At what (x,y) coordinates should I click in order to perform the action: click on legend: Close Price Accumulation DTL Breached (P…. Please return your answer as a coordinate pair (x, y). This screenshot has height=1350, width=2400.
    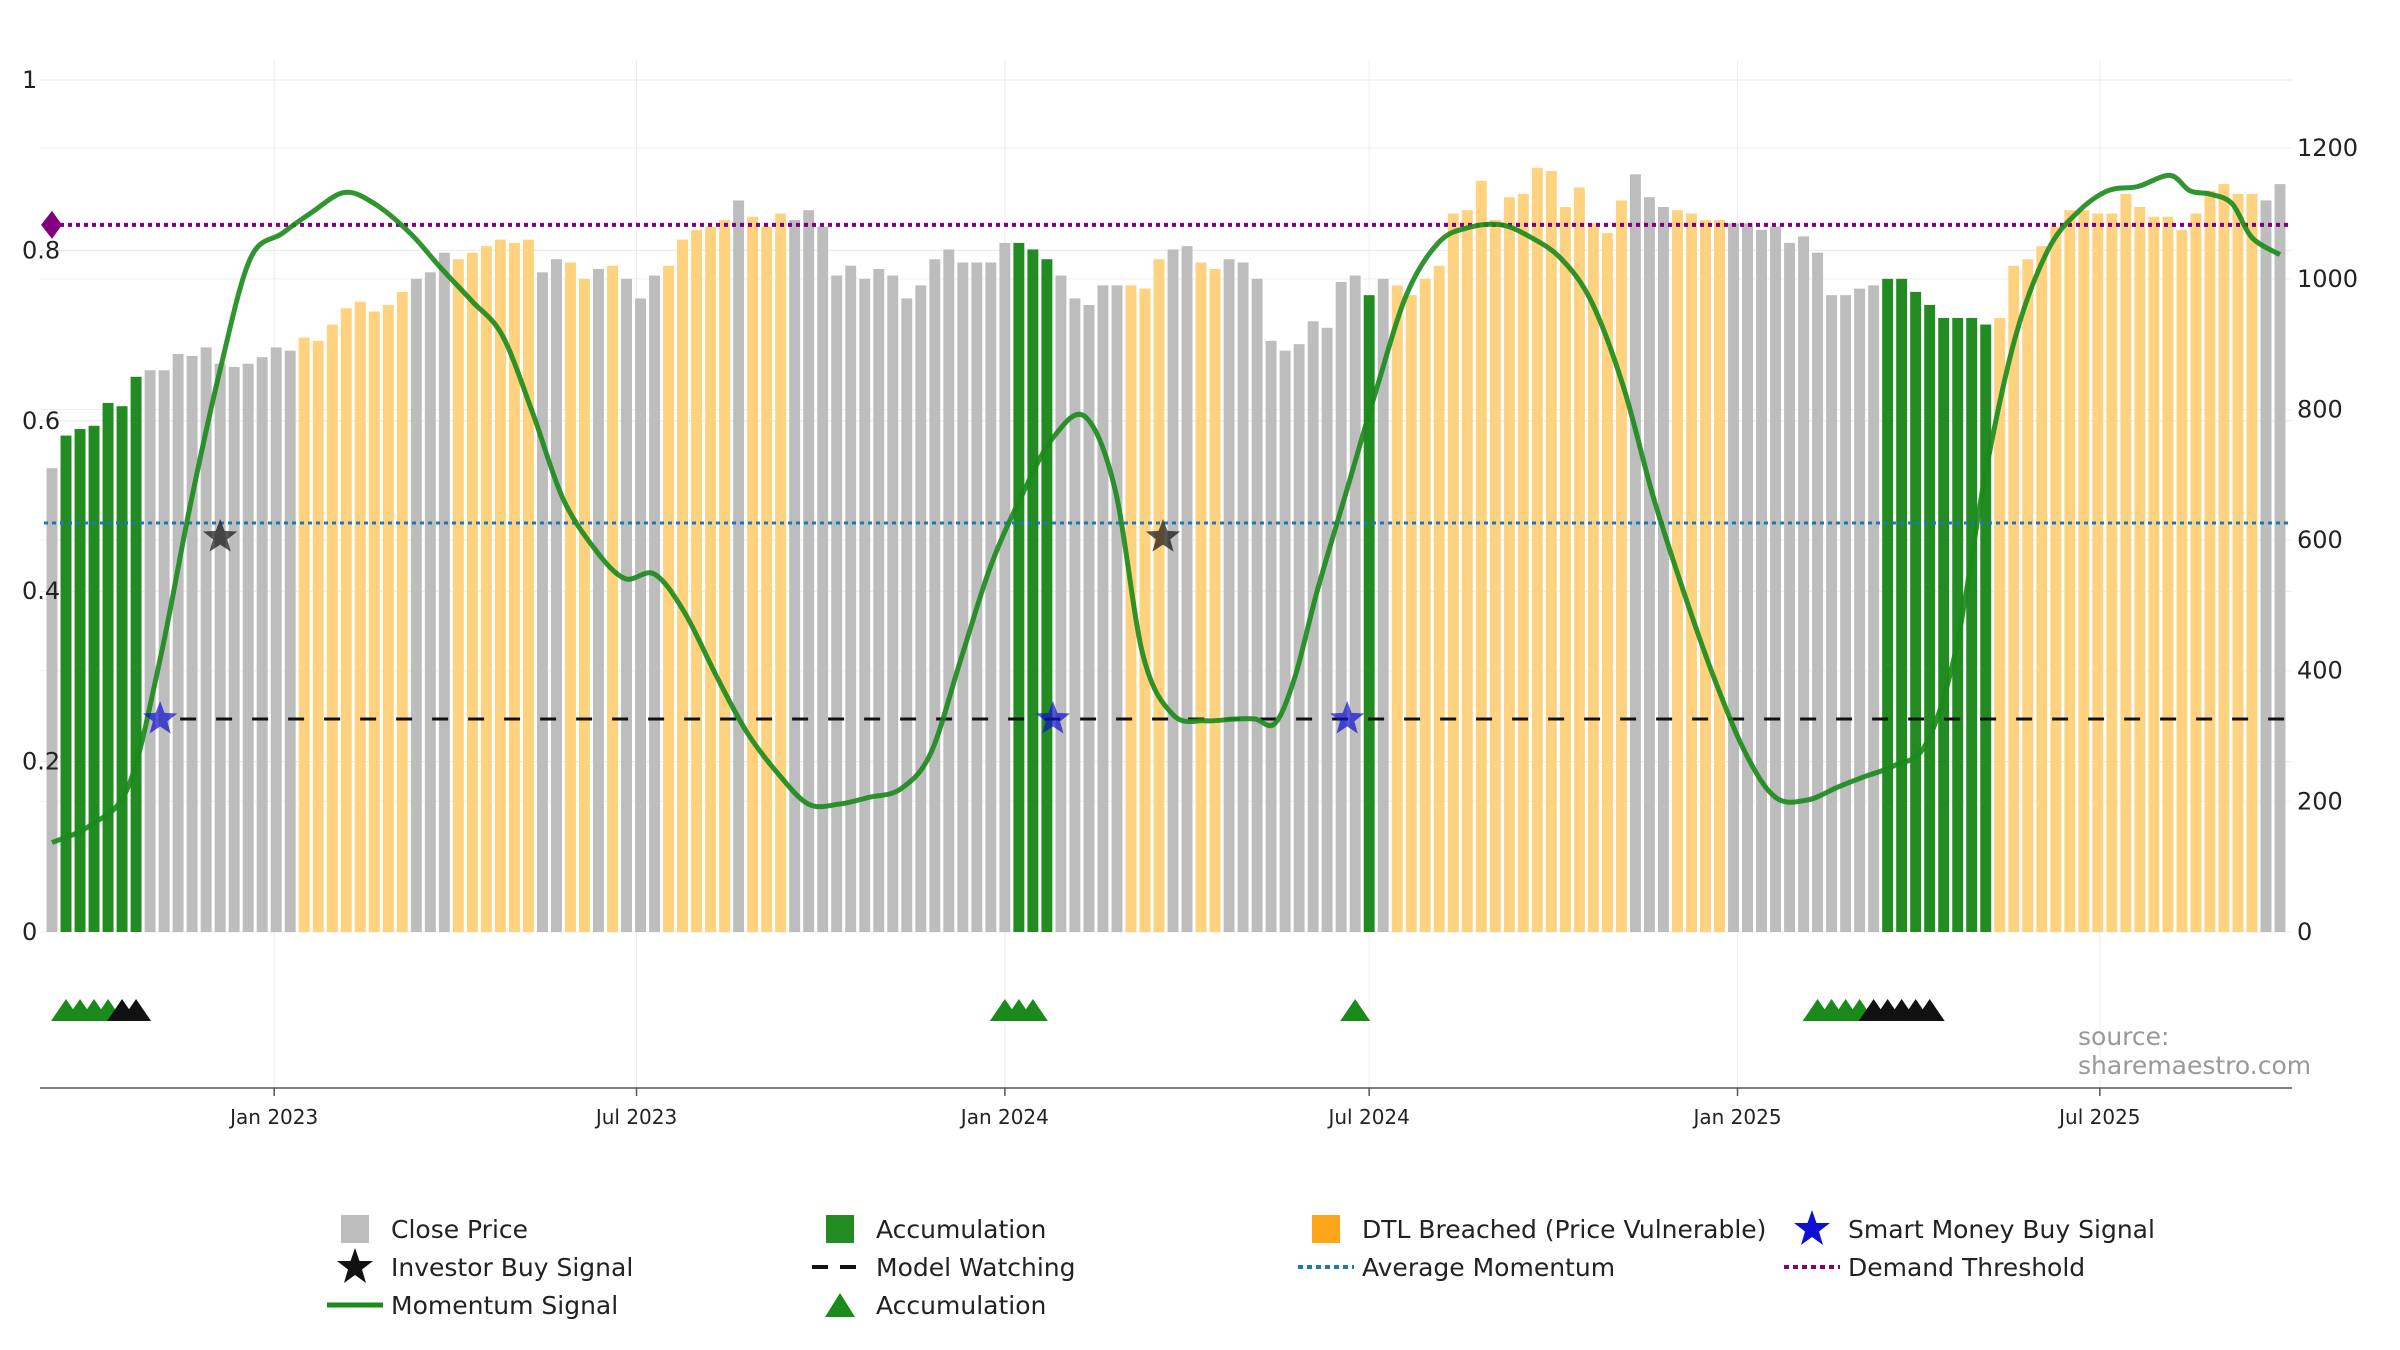
    Looking at the image, I should click on (1200, 1275).